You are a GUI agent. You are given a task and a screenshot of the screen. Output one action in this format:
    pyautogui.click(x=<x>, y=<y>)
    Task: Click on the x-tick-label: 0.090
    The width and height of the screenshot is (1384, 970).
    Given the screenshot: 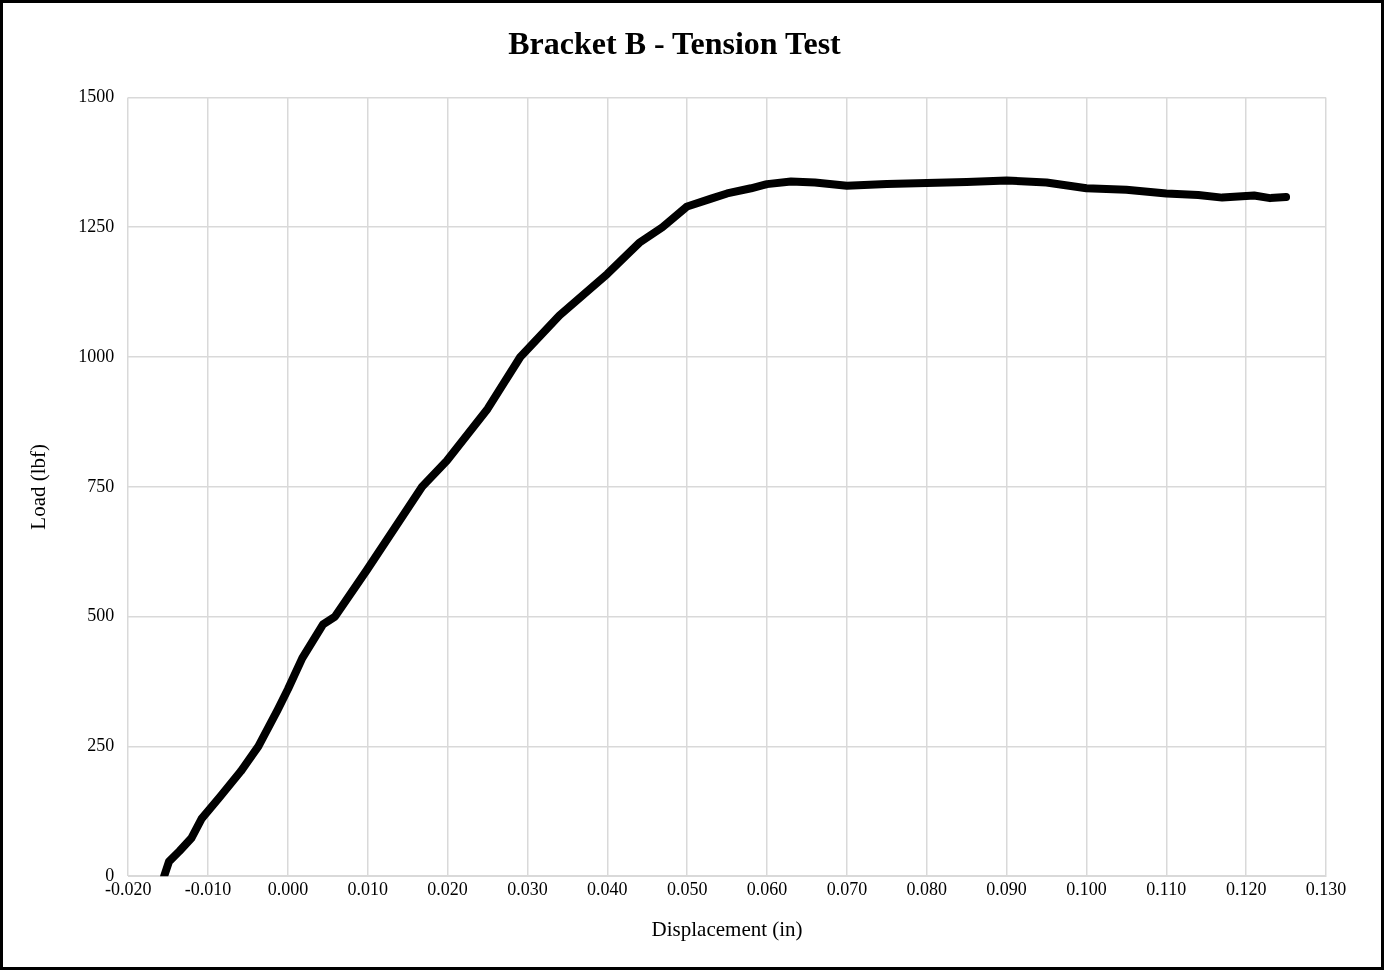 What is the action you would take?
    pyautogui.click(x=1006, y=888)
    